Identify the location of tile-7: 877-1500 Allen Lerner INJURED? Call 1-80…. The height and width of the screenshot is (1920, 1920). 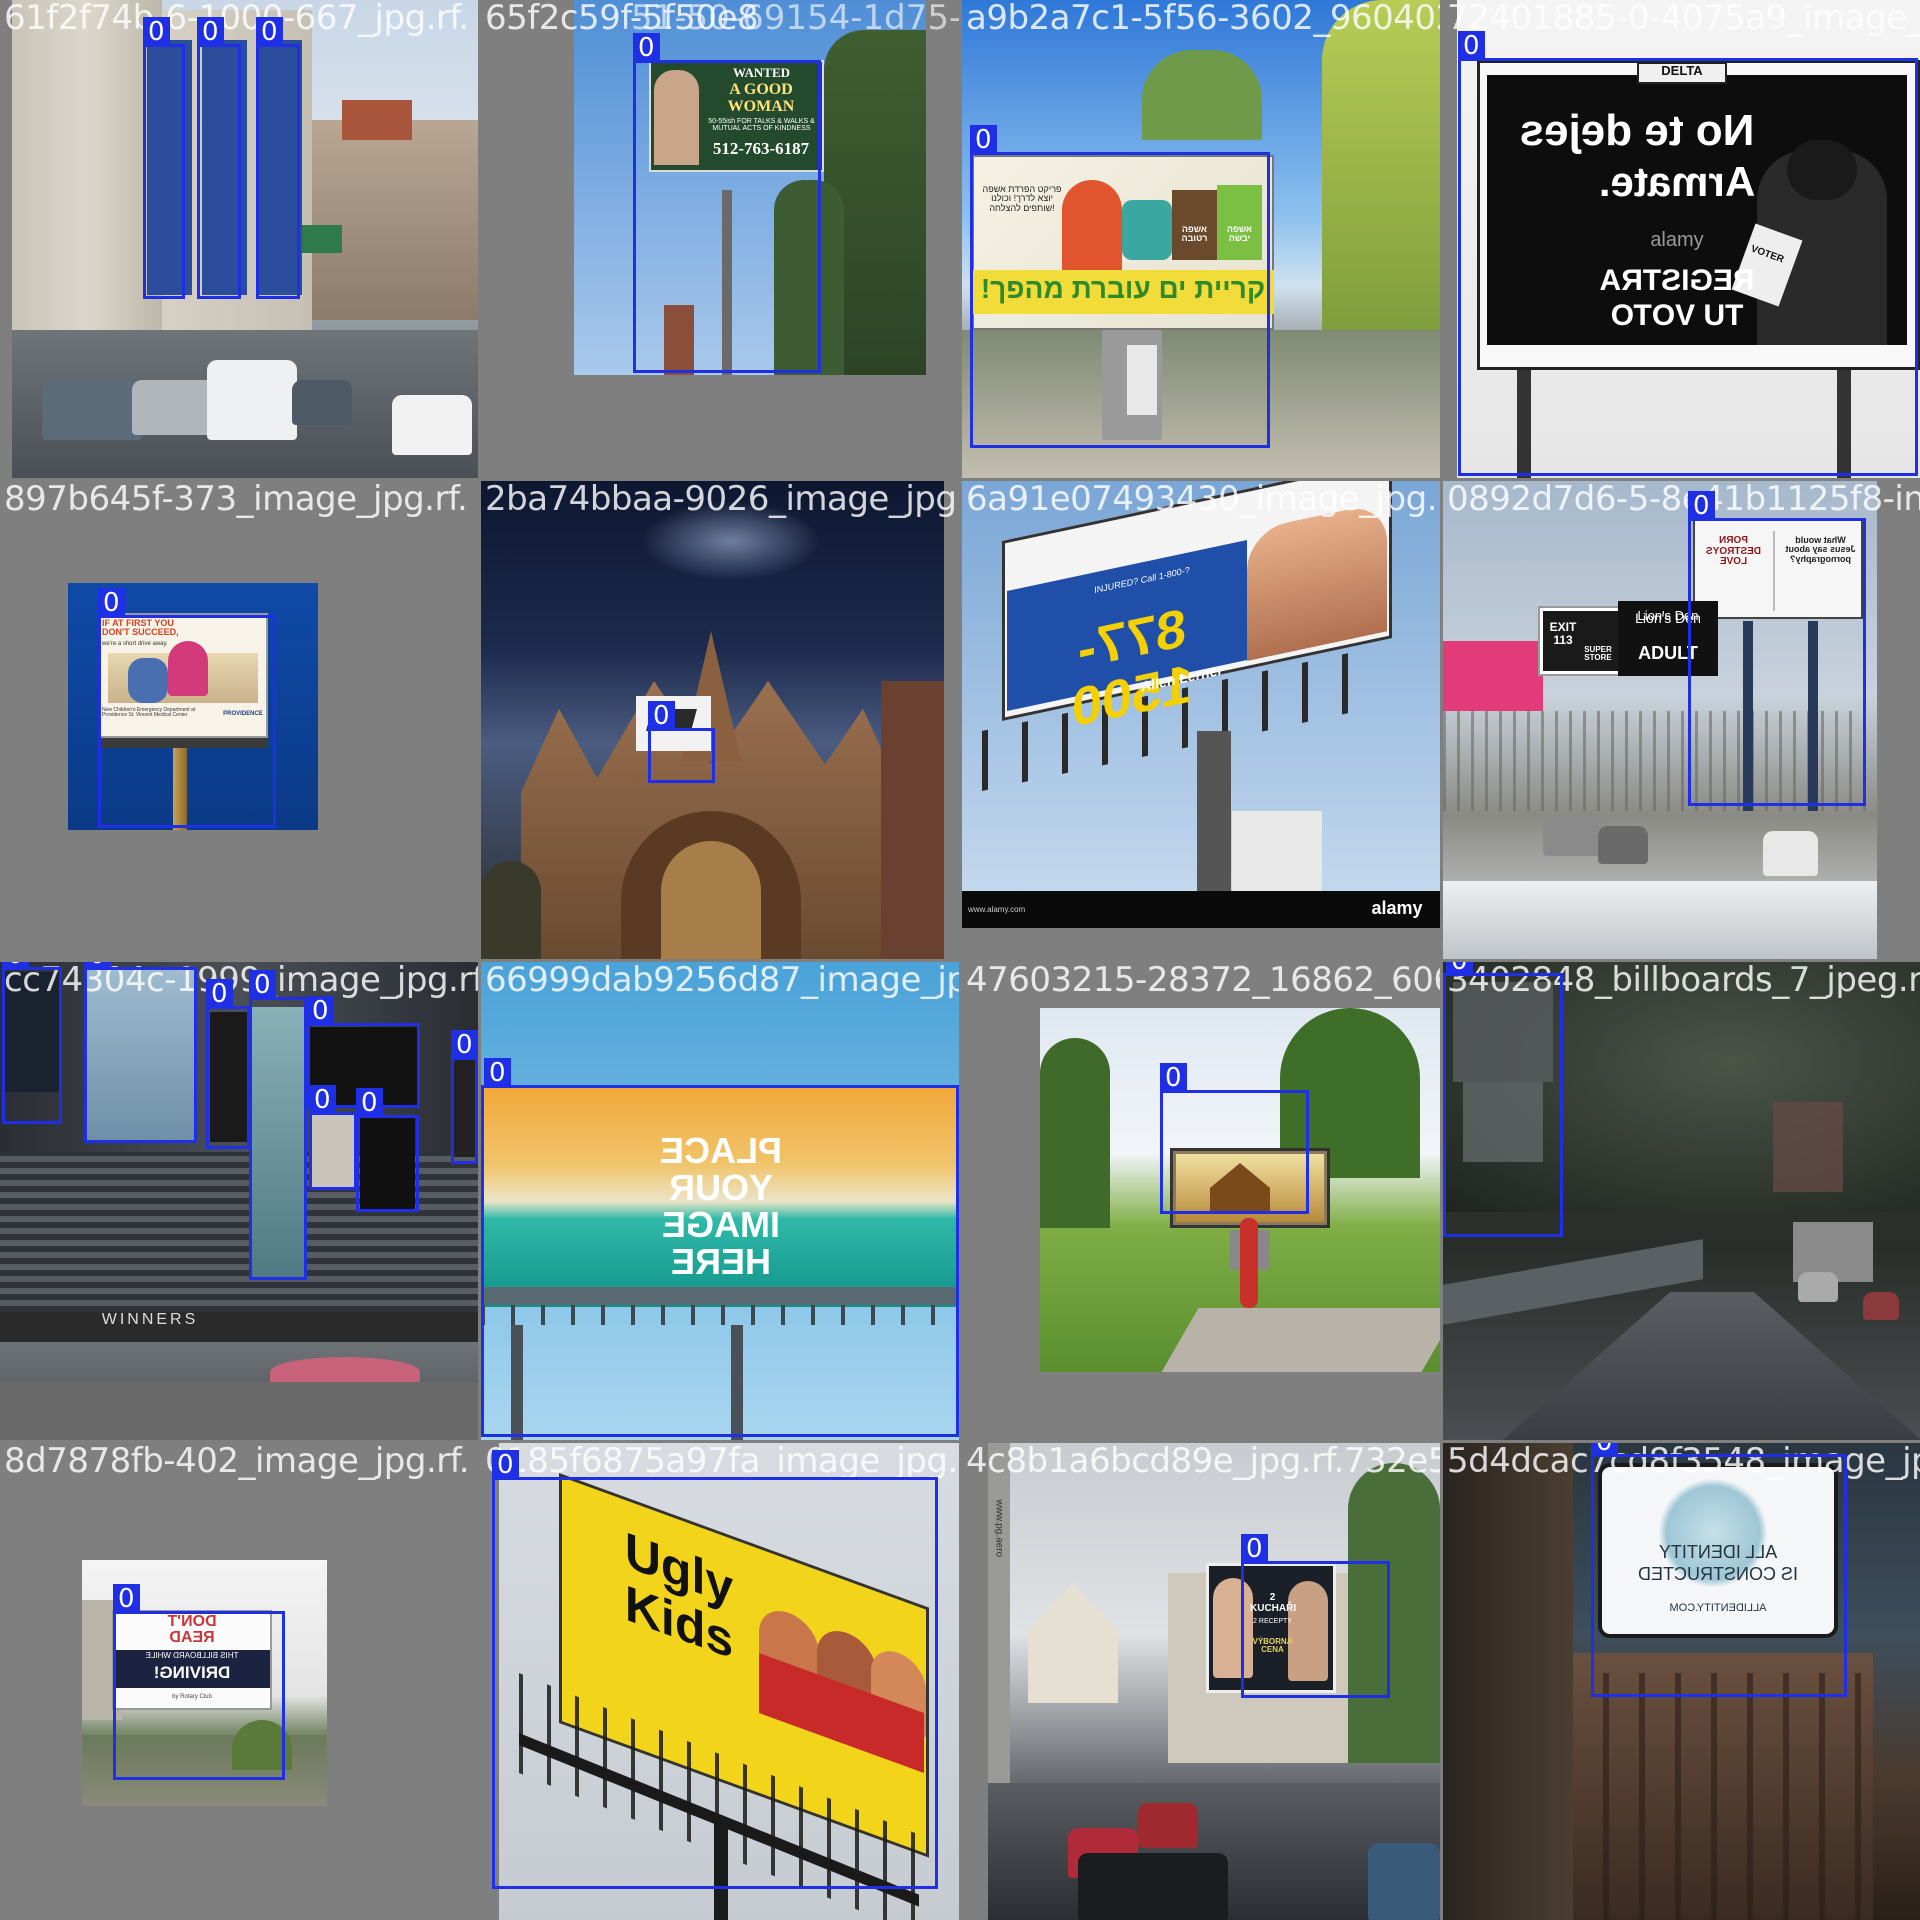
(1201, 720).